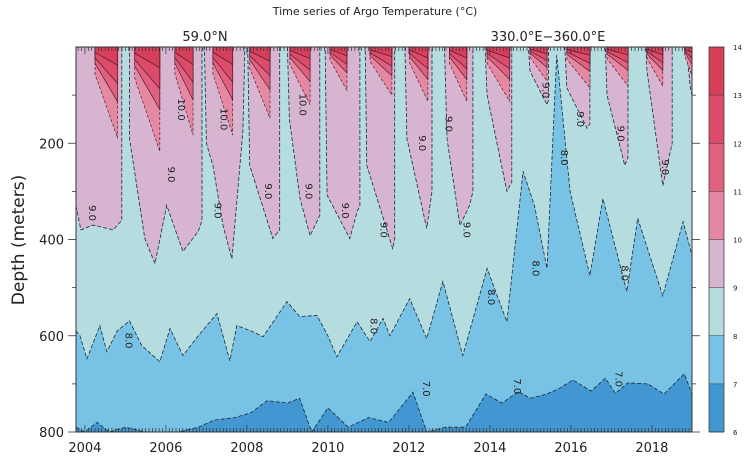 This screenshot has height=468, width=750. Describe the element at coordinates (84, 448) in the screenshot. I see `x-tick-label: 2004` at that location.